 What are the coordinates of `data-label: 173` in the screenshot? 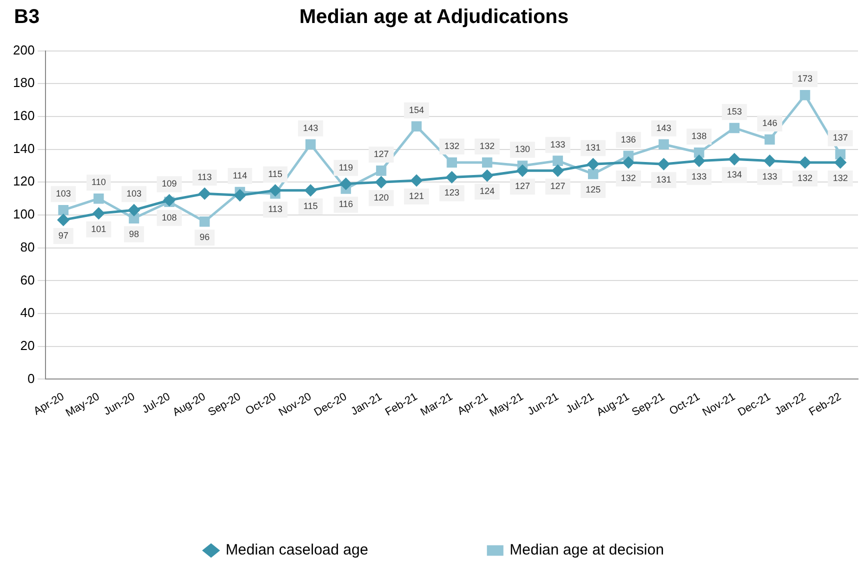 It's located at (805, 79).